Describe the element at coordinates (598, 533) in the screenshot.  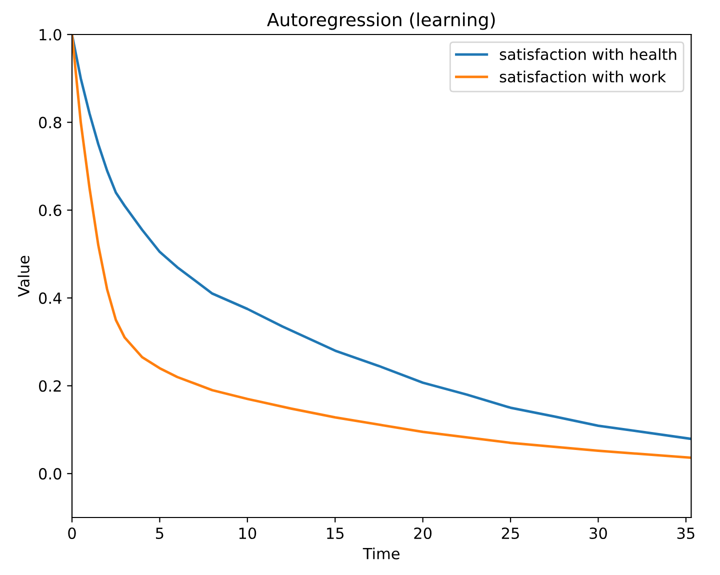
I see `x-tick-label: 30` at that location.